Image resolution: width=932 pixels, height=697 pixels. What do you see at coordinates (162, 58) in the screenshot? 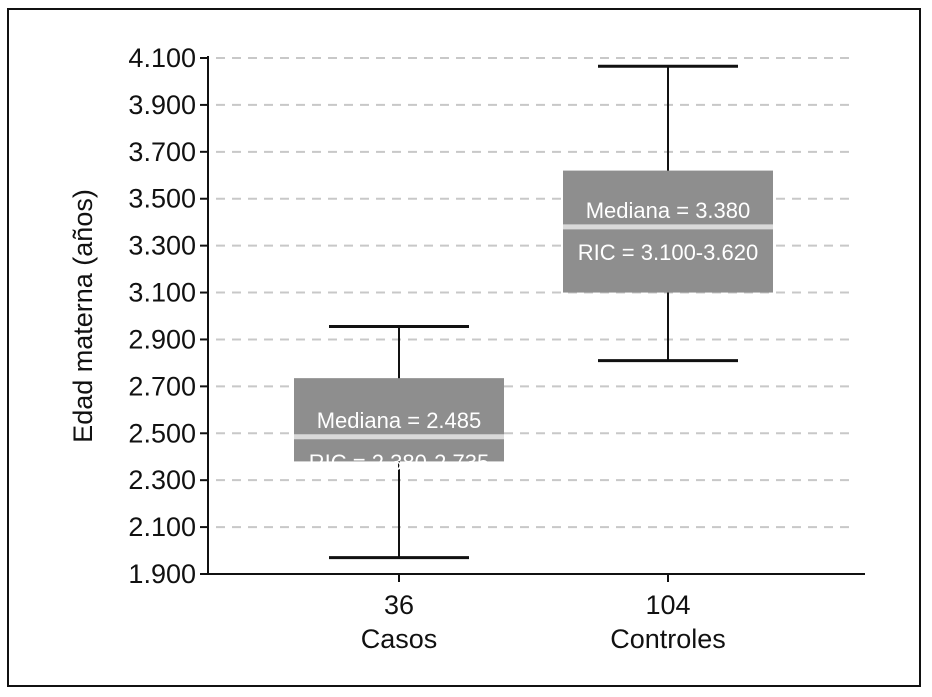
I see `y-tick-label: 4.100` at bounding box center [162, 58].